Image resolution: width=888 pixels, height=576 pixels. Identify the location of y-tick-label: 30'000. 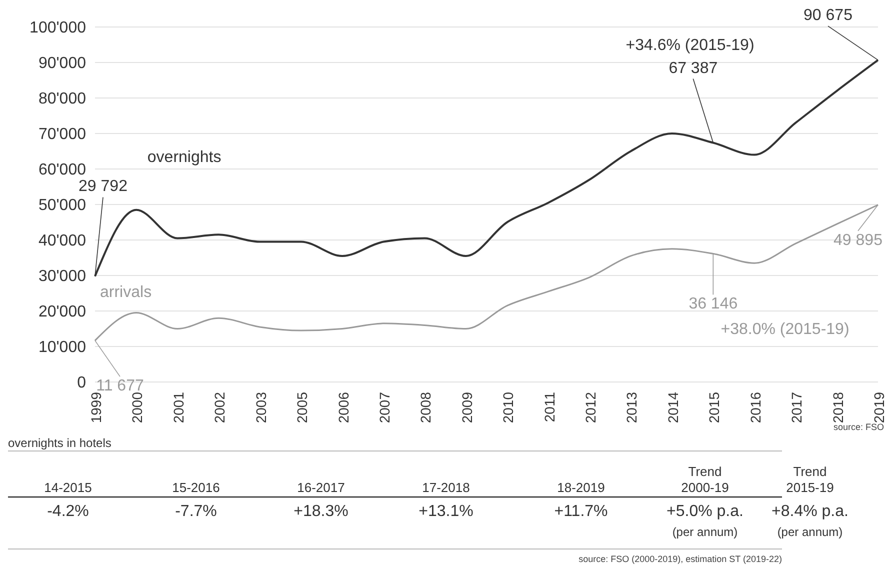
(62, 277).